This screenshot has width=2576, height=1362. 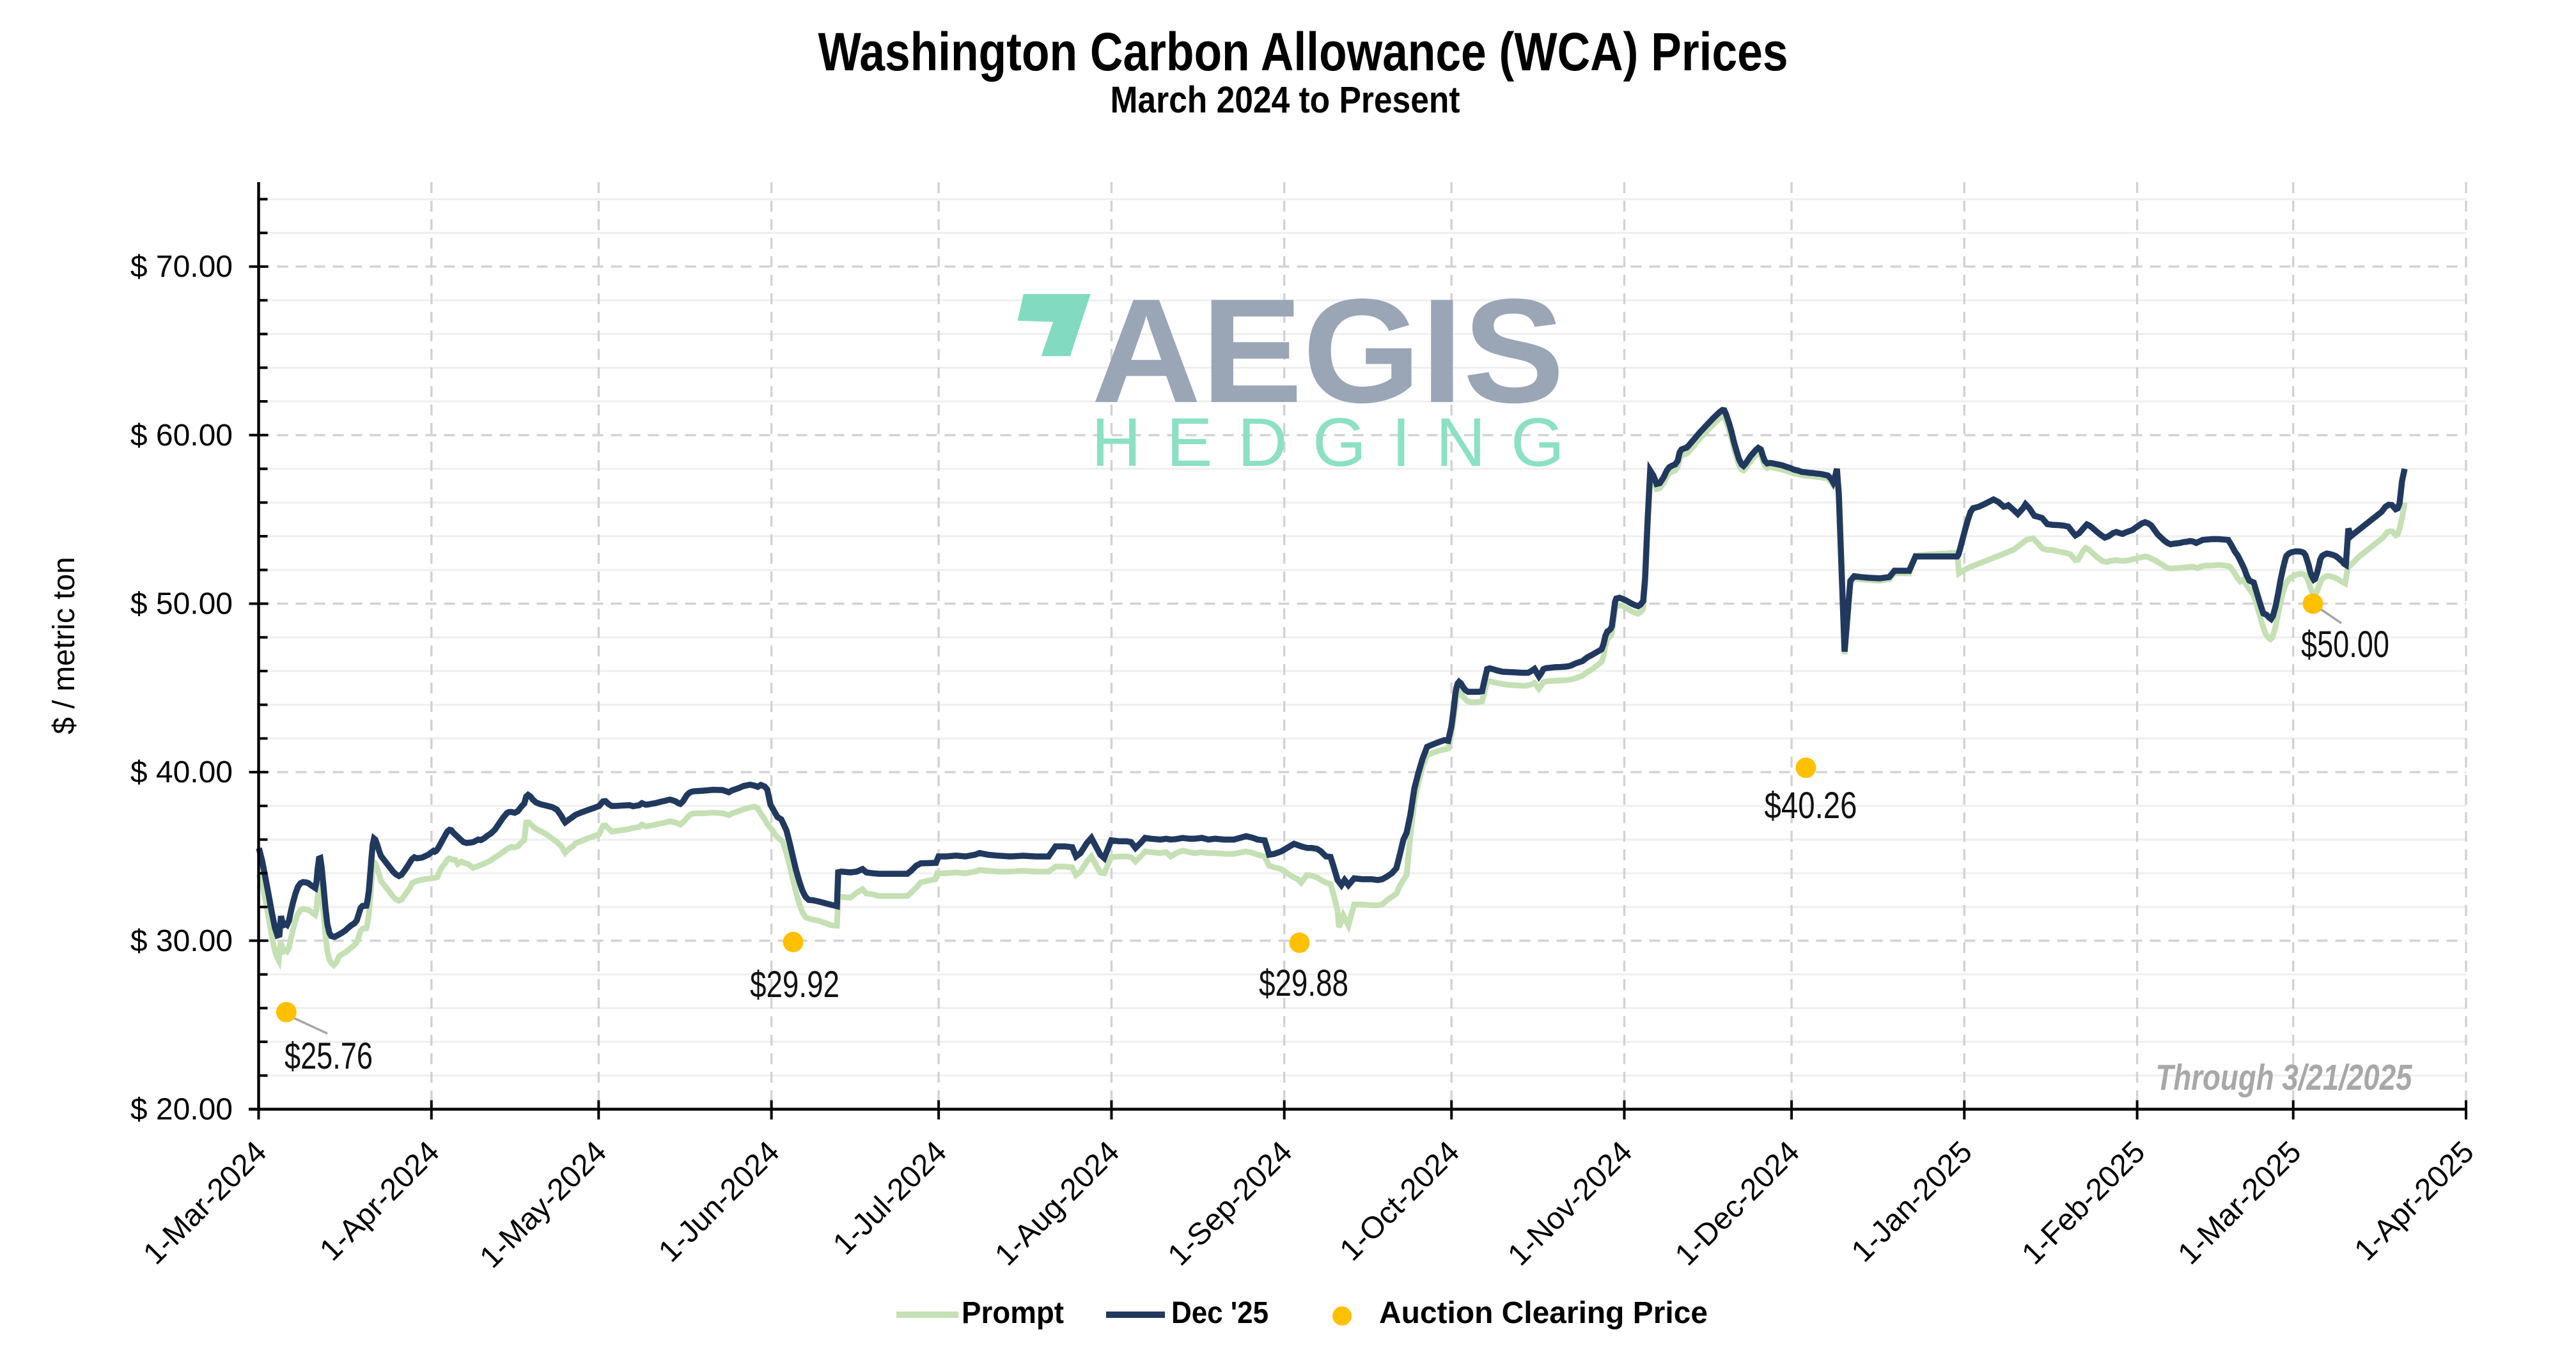 What do you see at coordinates (181, 1110) in the screenshot?
I see `svg-text: $ 20.00` at bounding box center [181, 1110].